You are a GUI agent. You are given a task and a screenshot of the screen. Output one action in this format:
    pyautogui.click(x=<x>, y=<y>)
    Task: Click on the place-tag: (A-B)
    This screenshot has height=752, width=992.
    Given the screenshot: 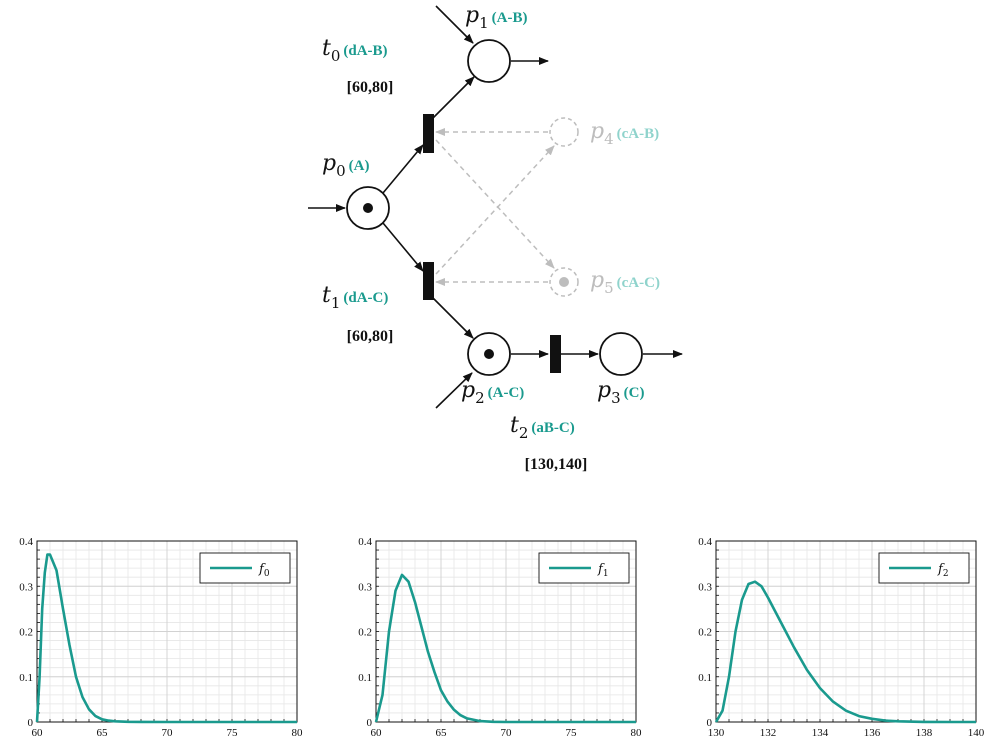 What is the action you would take?
    pyautogui.click(x=510, y=18)
    